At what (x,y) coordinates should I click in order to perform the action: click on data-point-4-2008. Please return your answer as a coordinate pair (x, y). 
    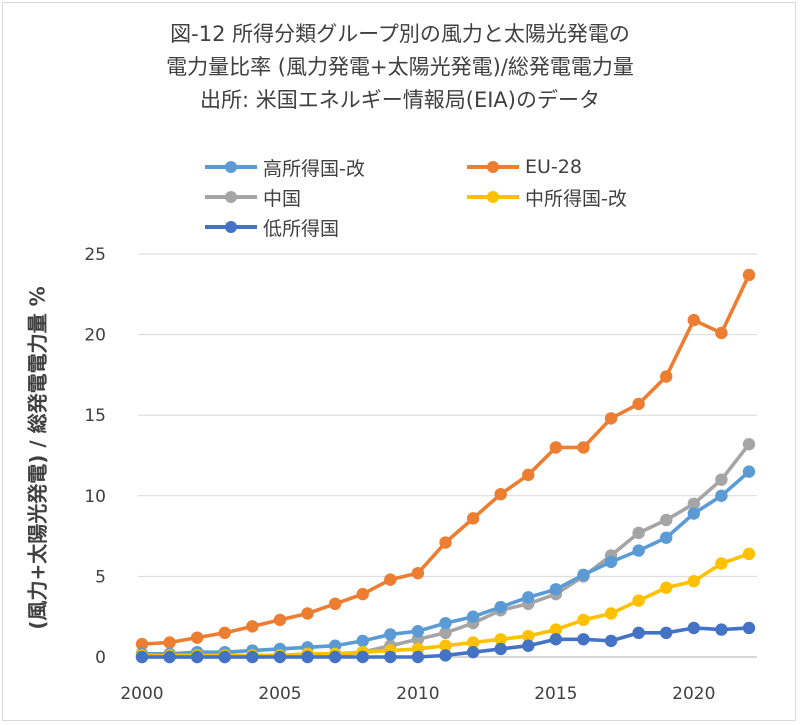
    Looking at the image, I should click on (362, 657).